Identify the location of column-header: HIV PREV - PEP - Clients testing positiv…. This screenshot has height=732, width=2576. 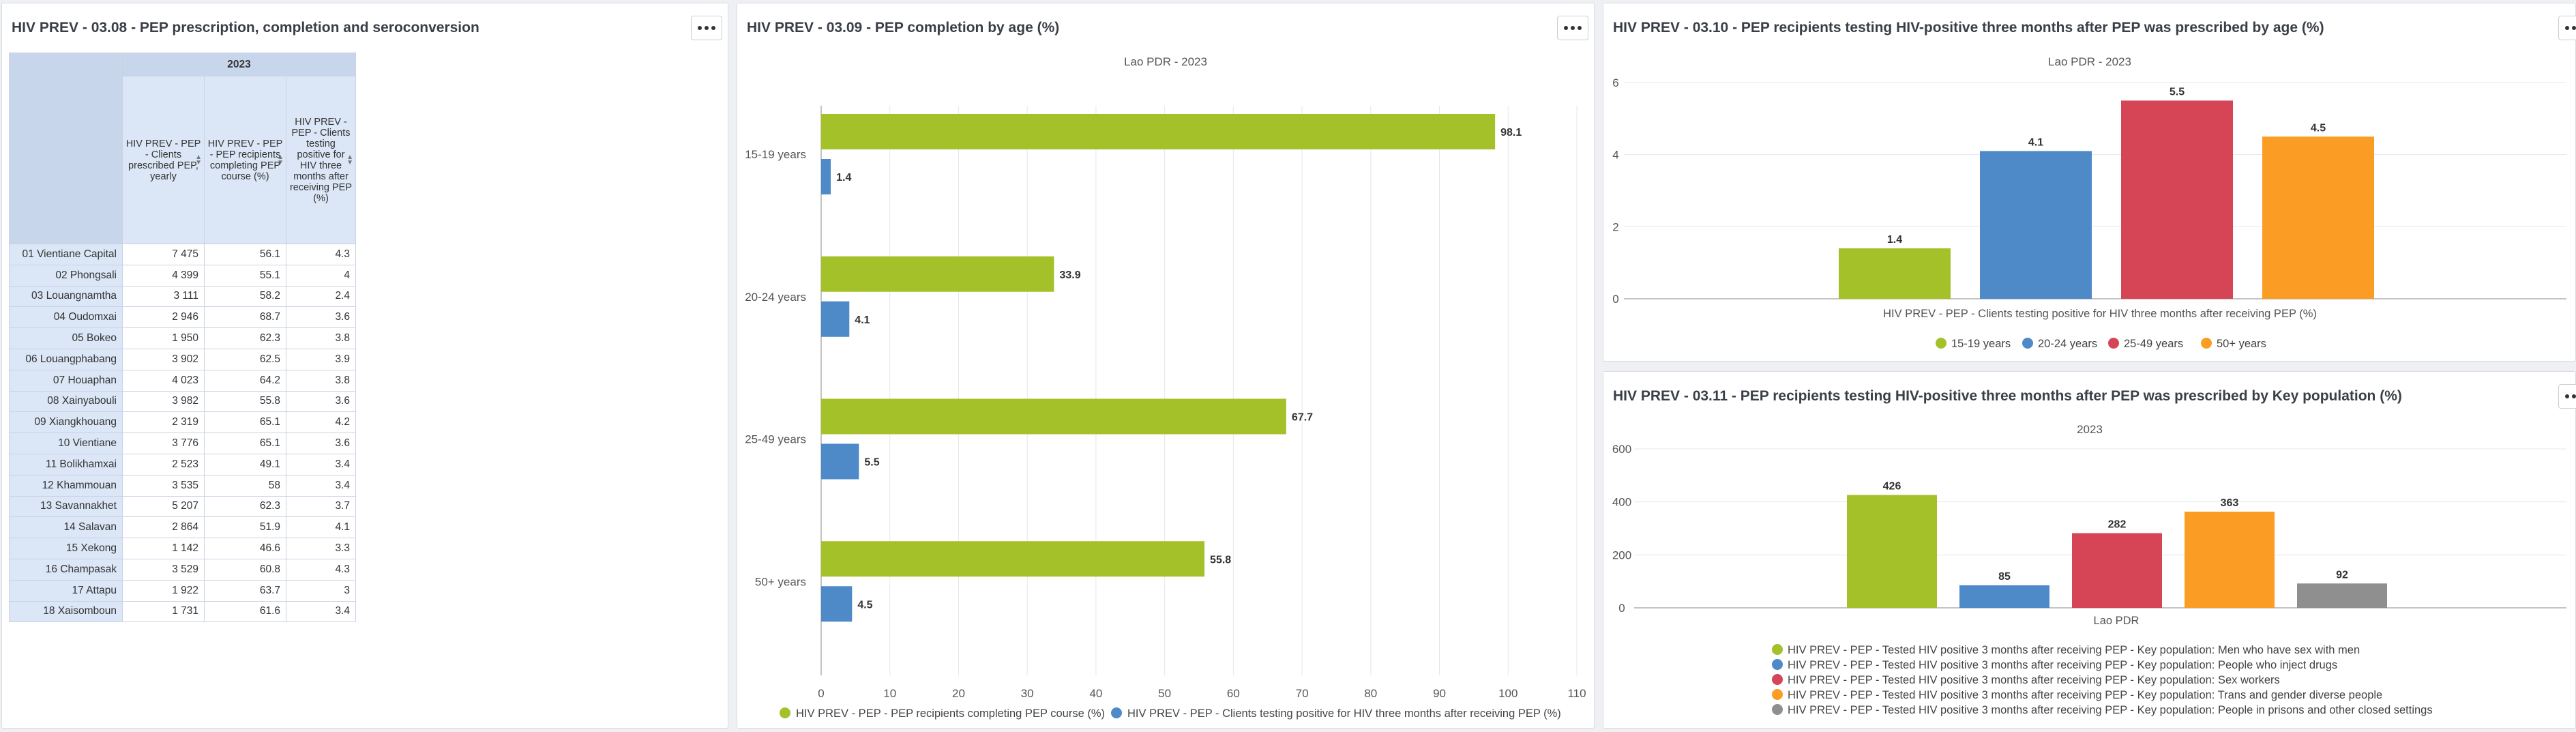
(321, 160).